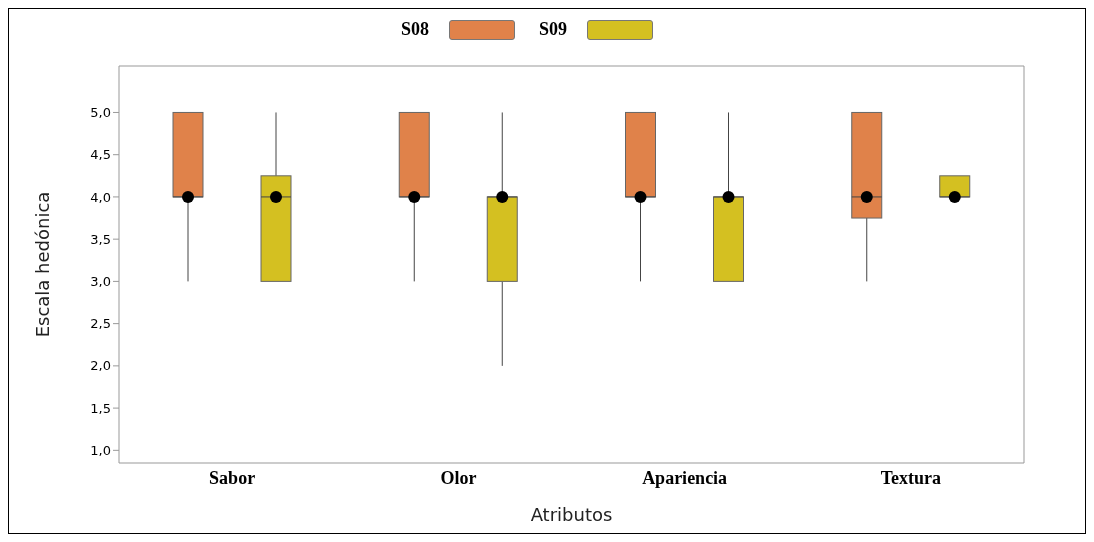 This screenshot has height=542, width=1094. I want to click on legend-label: S09, so click(553, 29).